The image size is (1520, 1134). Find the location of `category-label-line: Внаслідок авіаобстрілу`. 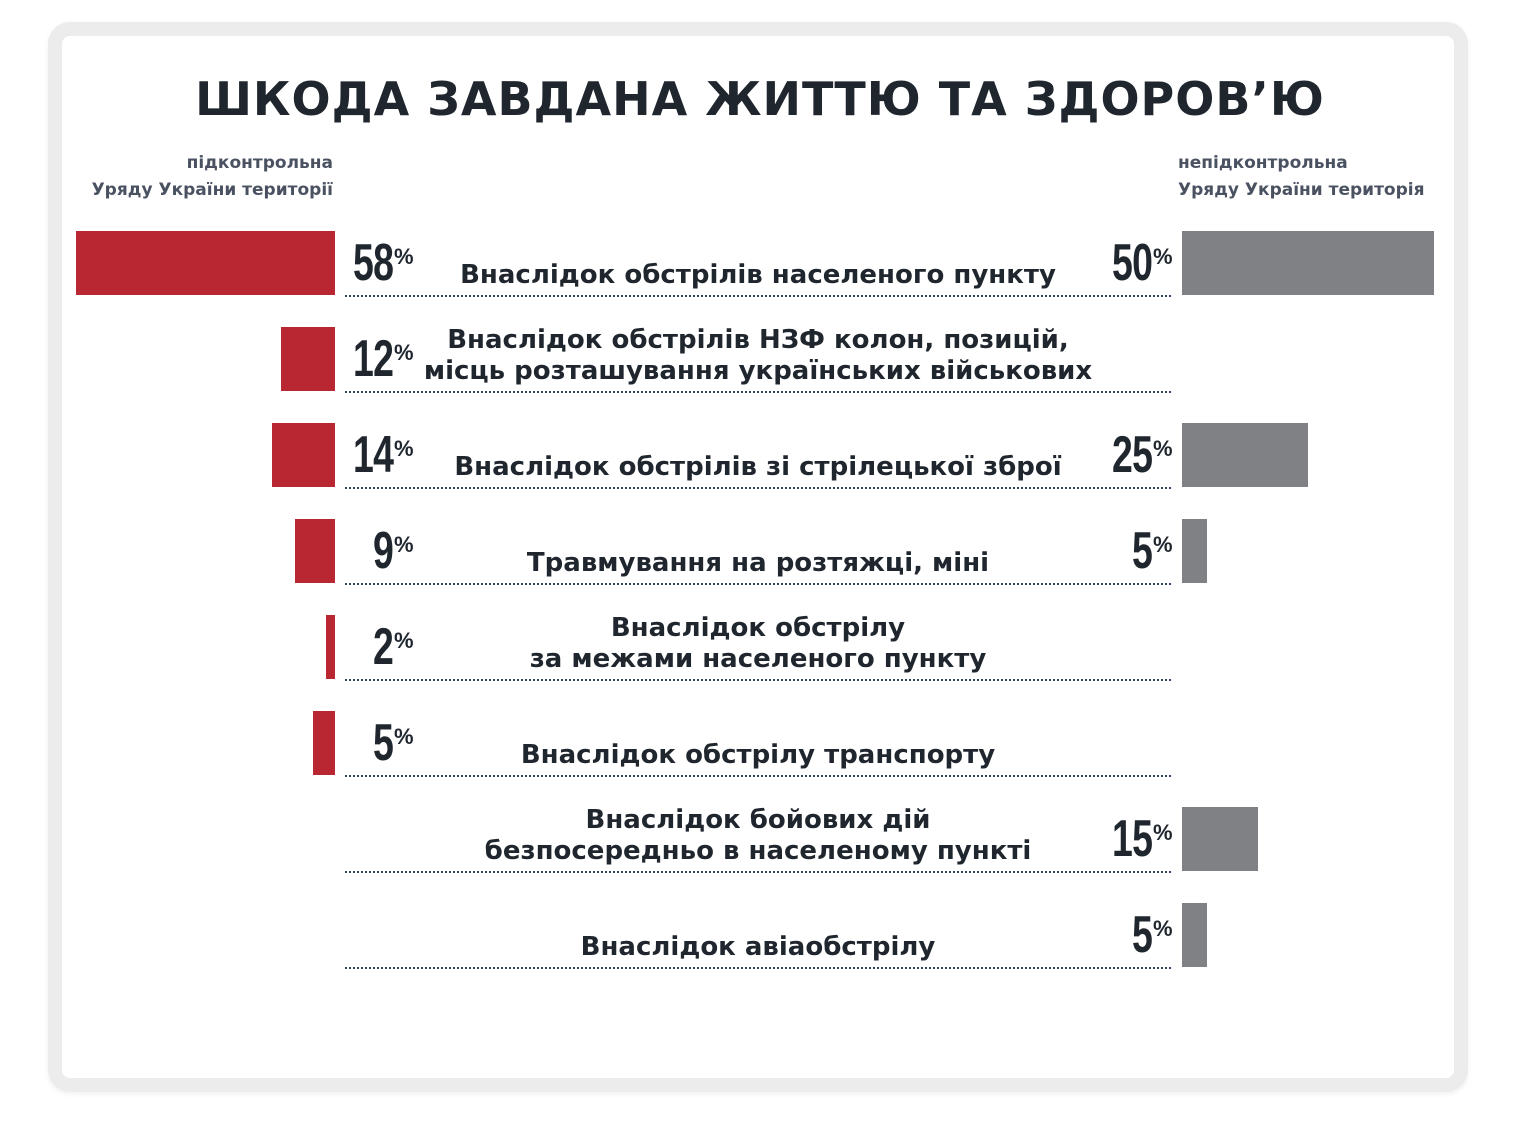

category-label-line: Внаслідок авіаобстрілу is located at coordinates (758, 947).